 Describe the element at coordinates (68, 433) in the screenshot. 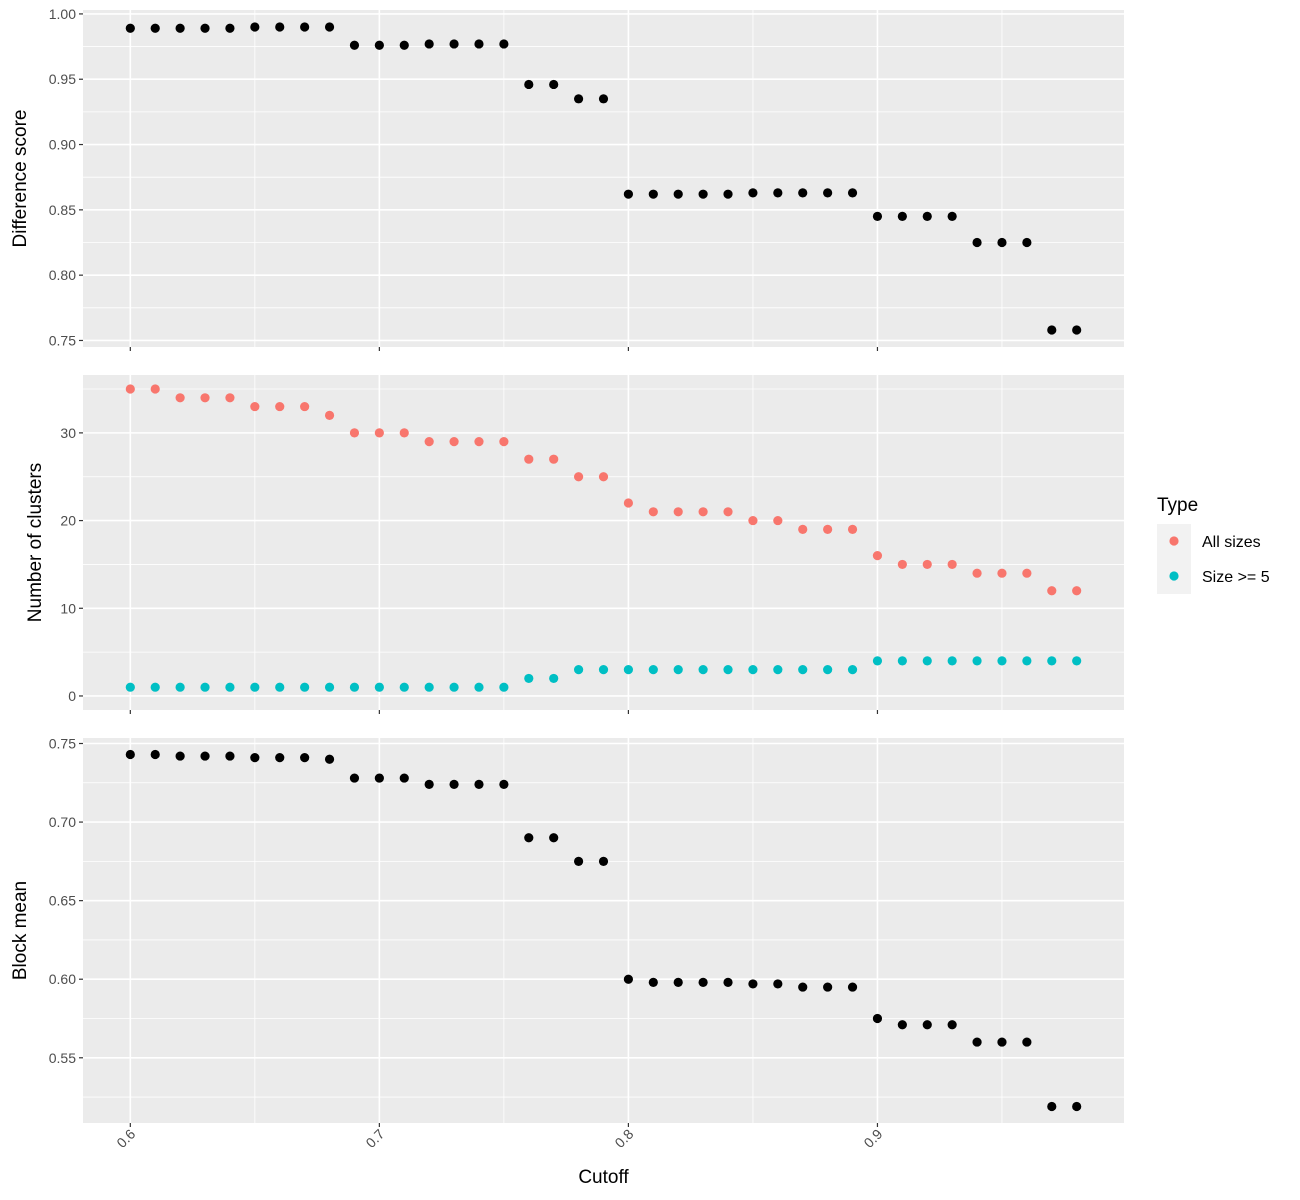

I see `y-tick-label: 30` at that location.